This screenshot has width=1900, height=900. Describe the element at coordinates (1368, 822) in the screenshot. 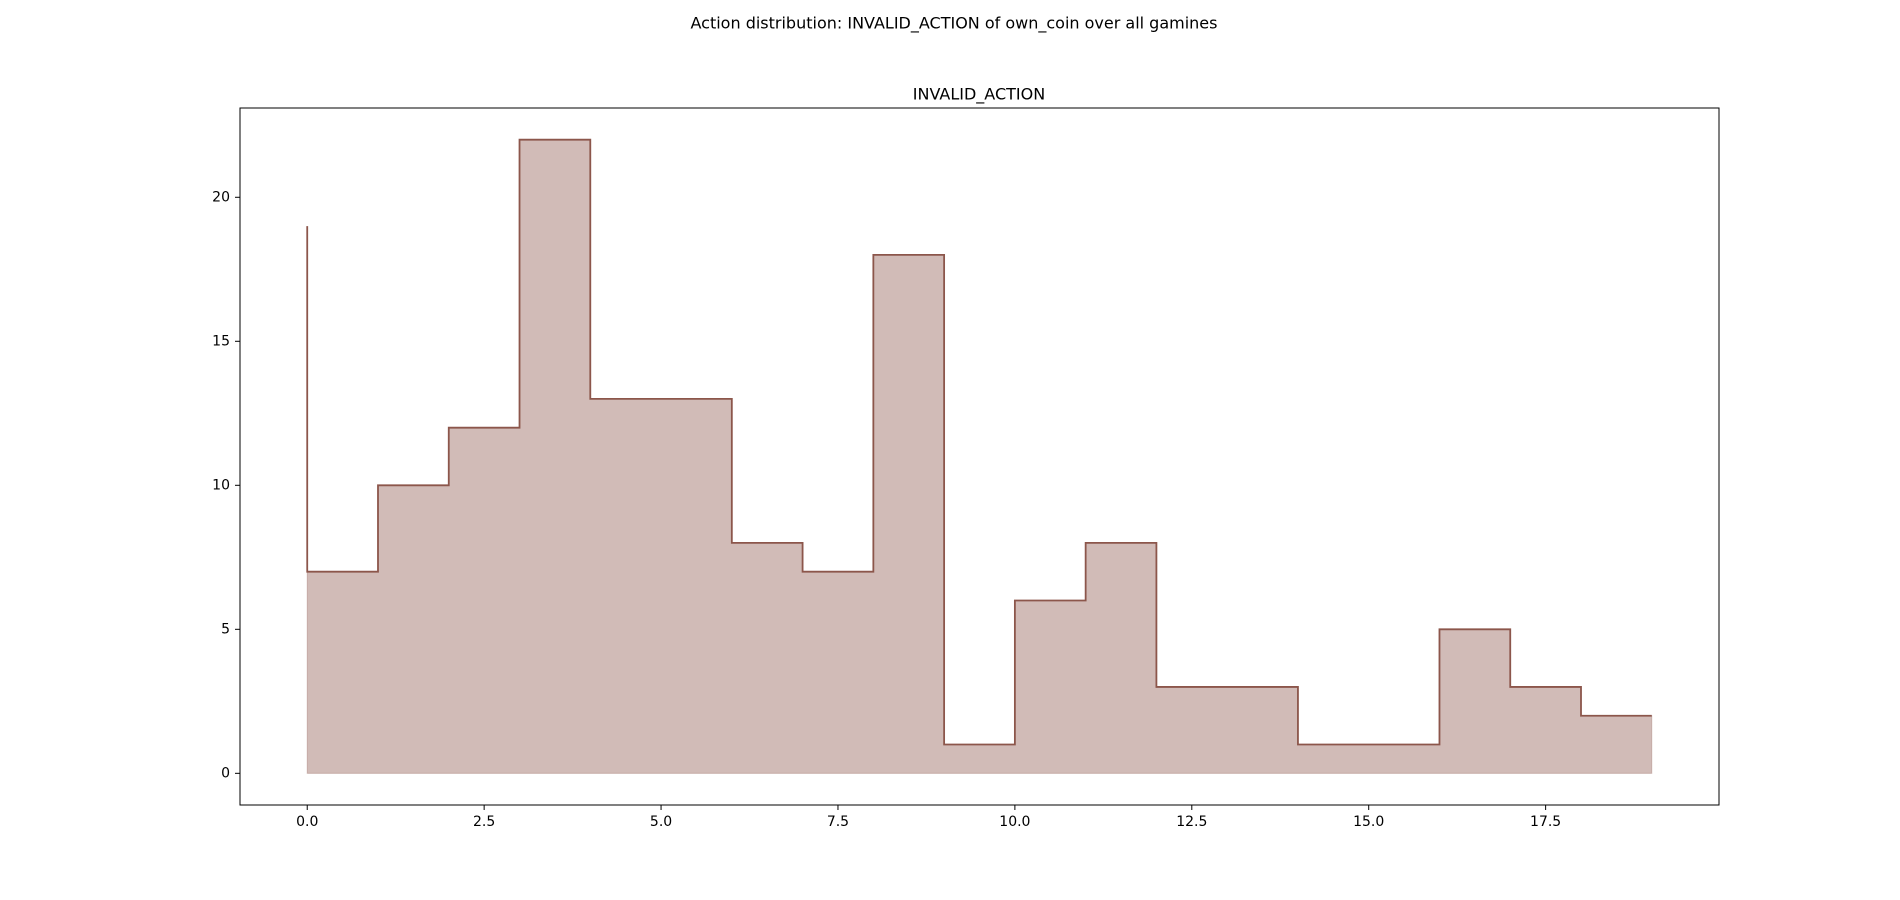

I see `x-tick-label: 15.0` at that location.